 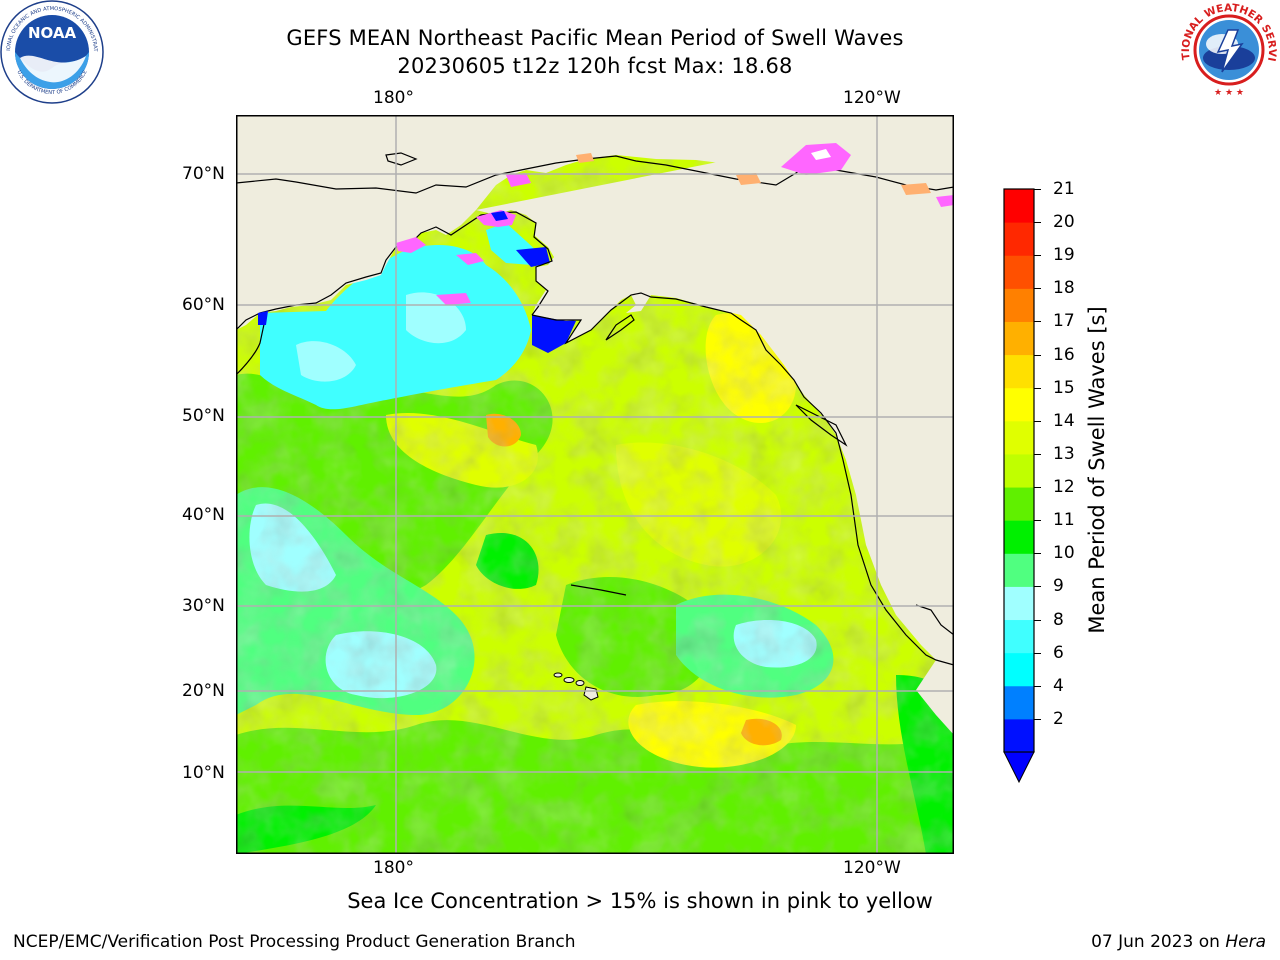 I want to click on sea-ice-overlay, so click(x=606, y=234).